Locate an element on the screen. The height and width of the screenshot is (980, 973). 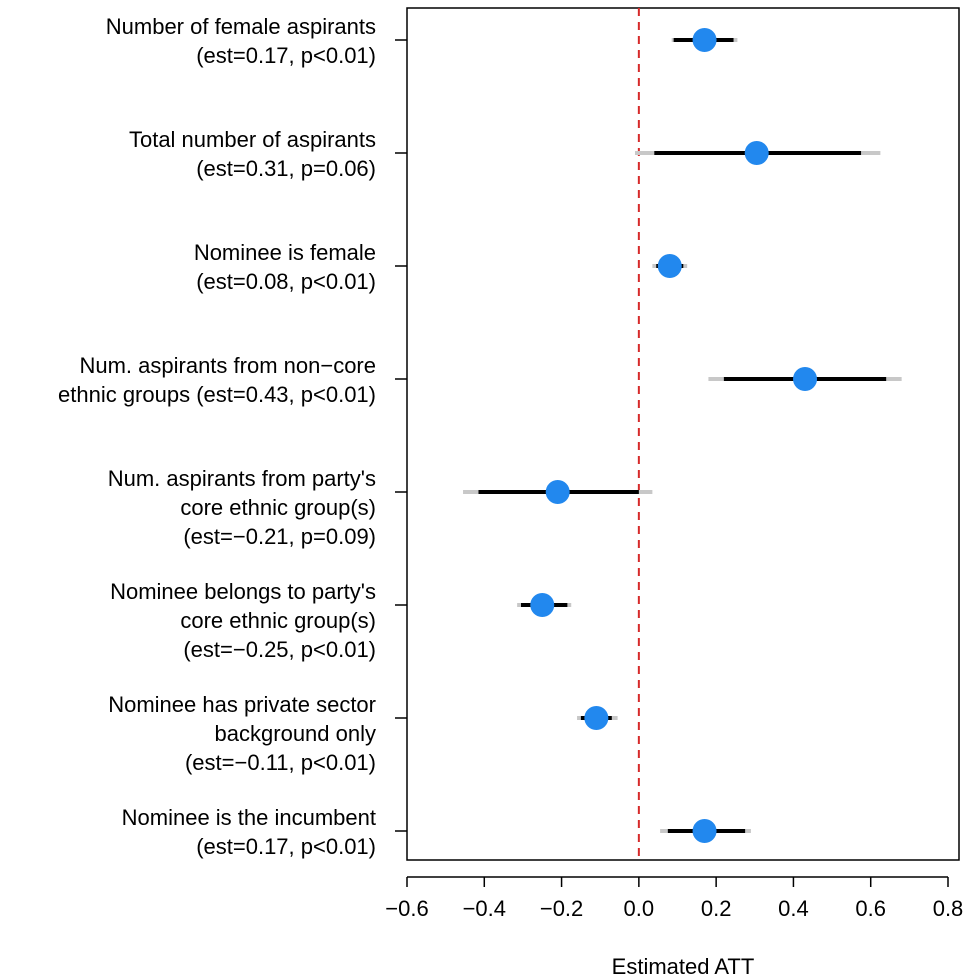
row-label: (est=−0.11, p<0.01) is located at coordinates (280, 762).